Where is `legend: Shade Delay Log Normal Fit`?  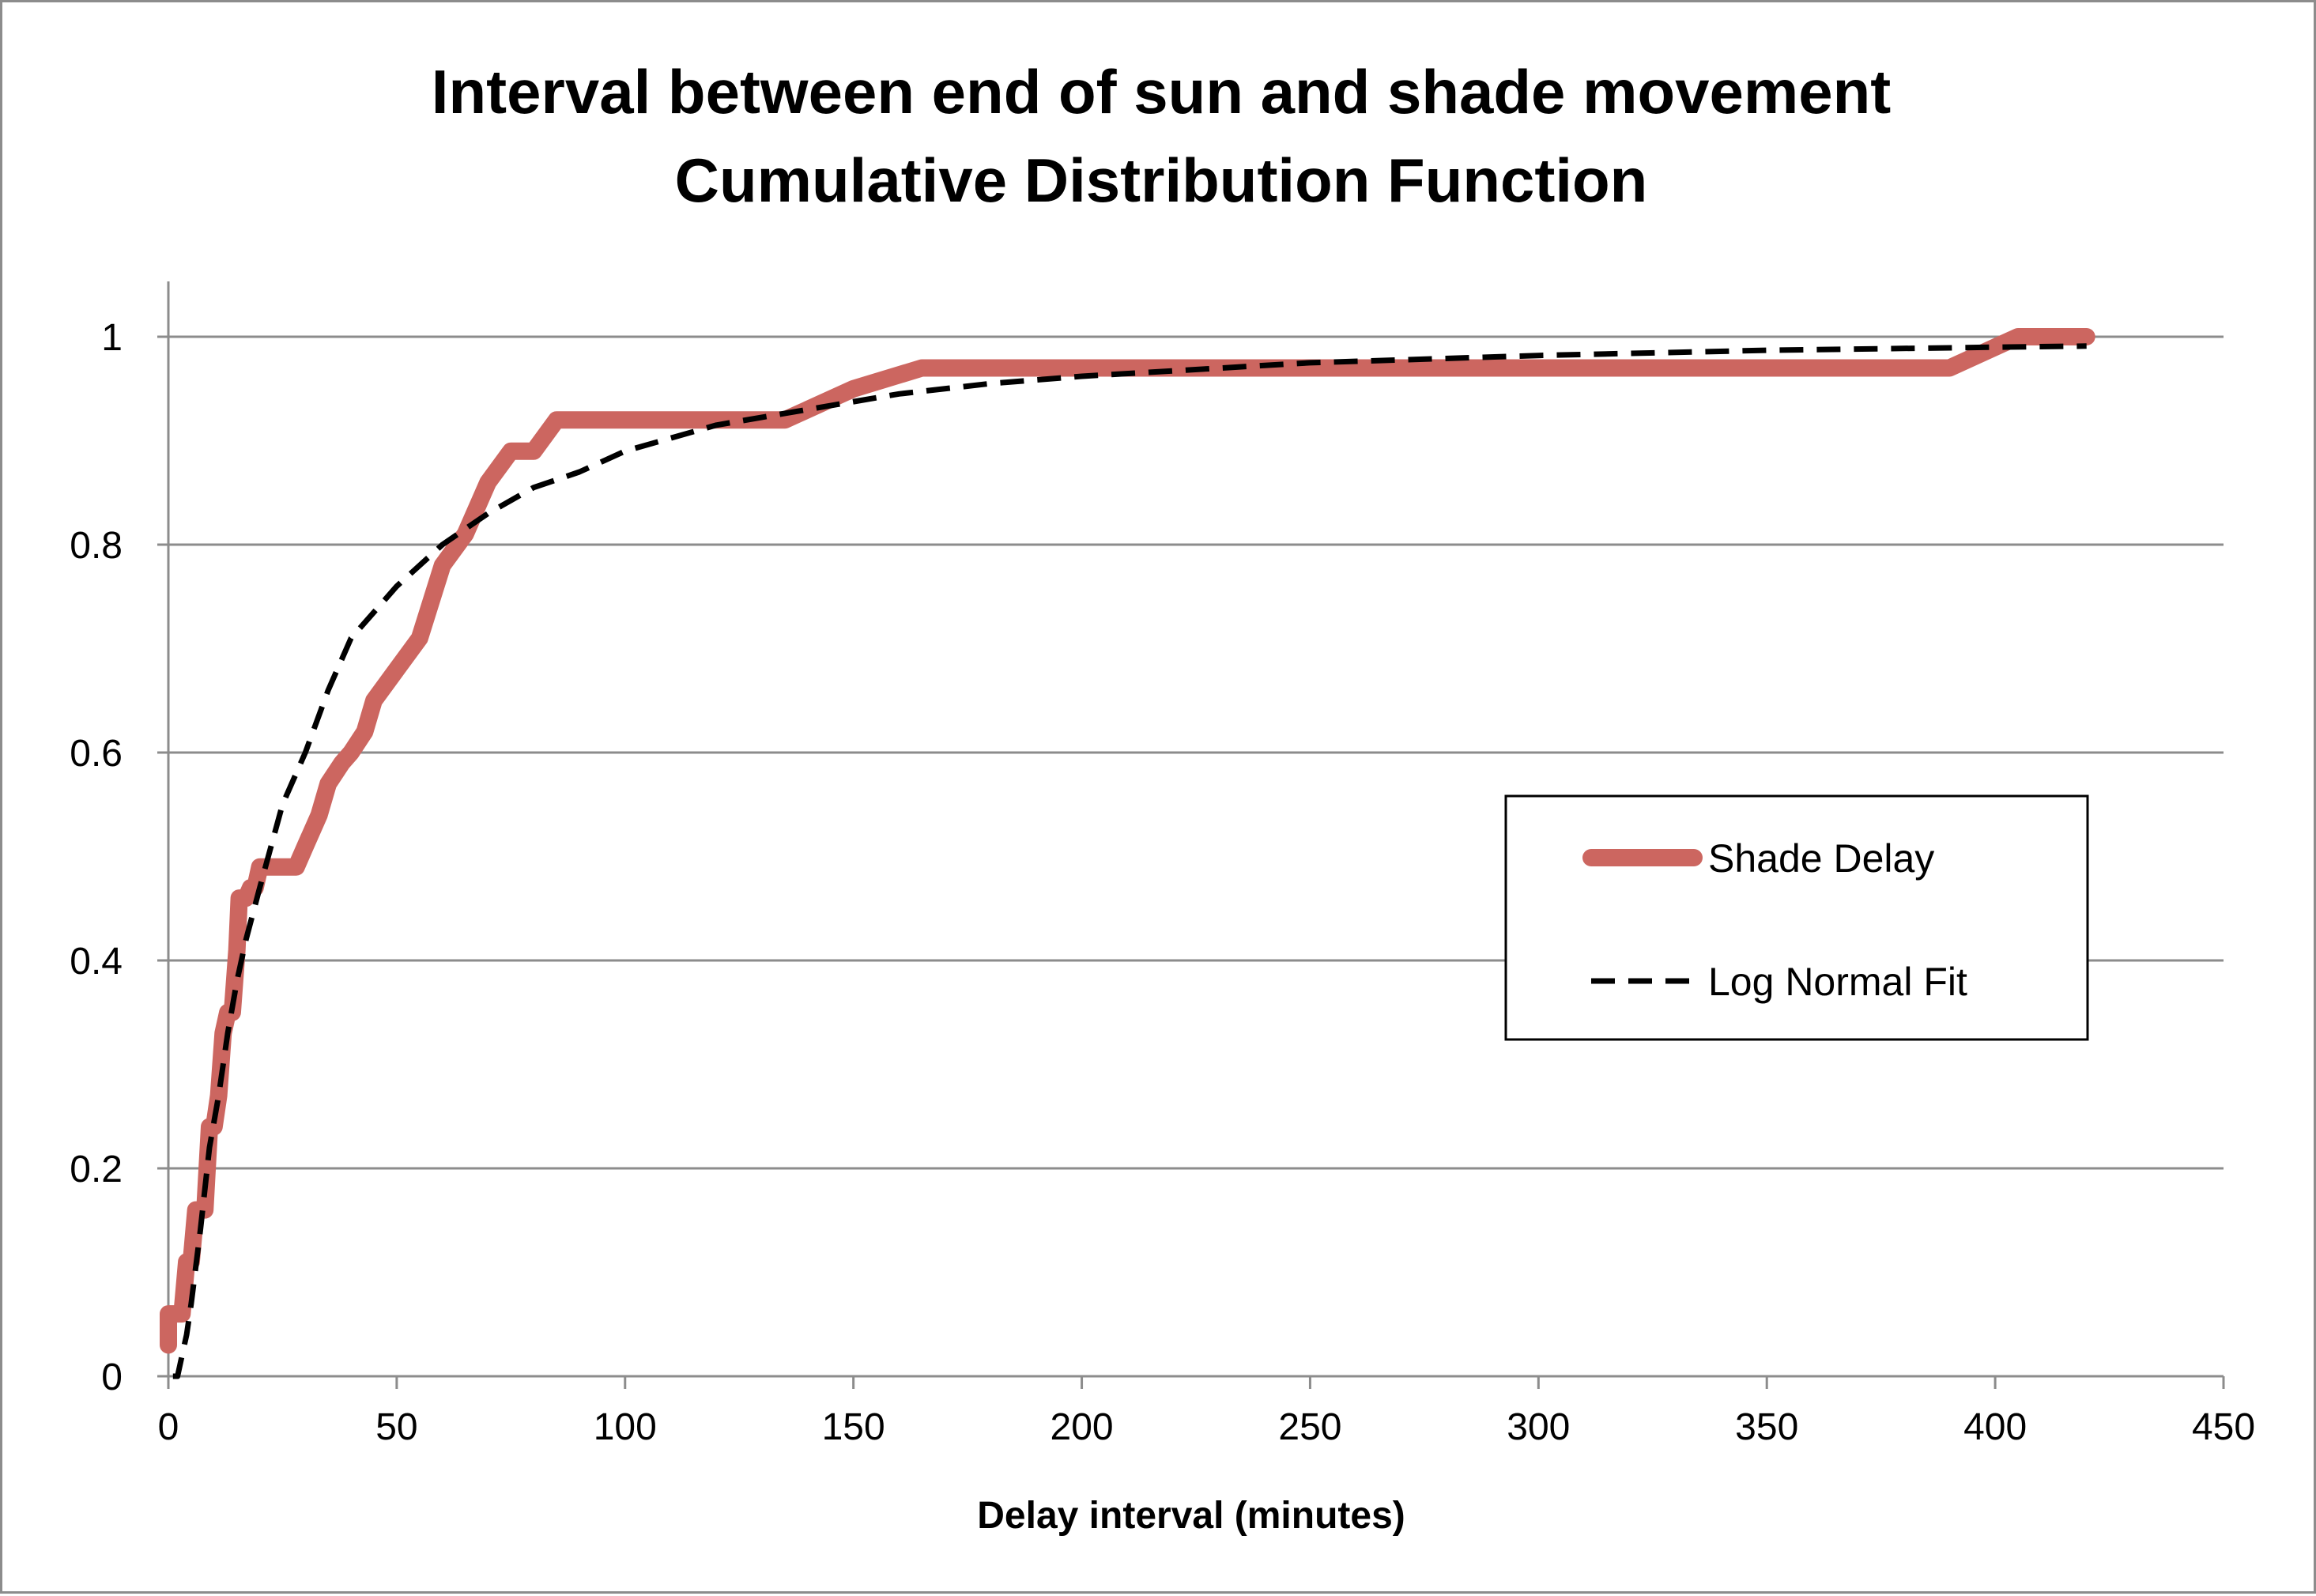
legend: Shade Delay Log Normal Fit is located at coordinates (1796, 917).